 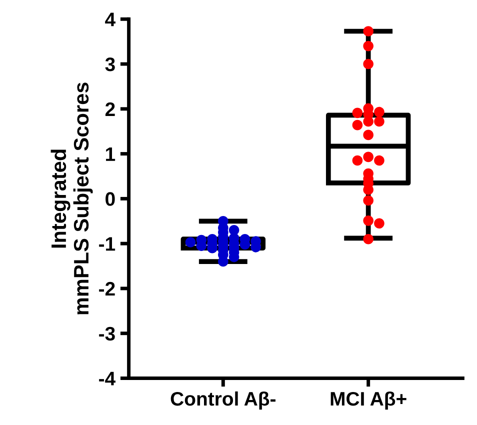 I want to click on y-tick-label: 4, so click(x=110, y=19).